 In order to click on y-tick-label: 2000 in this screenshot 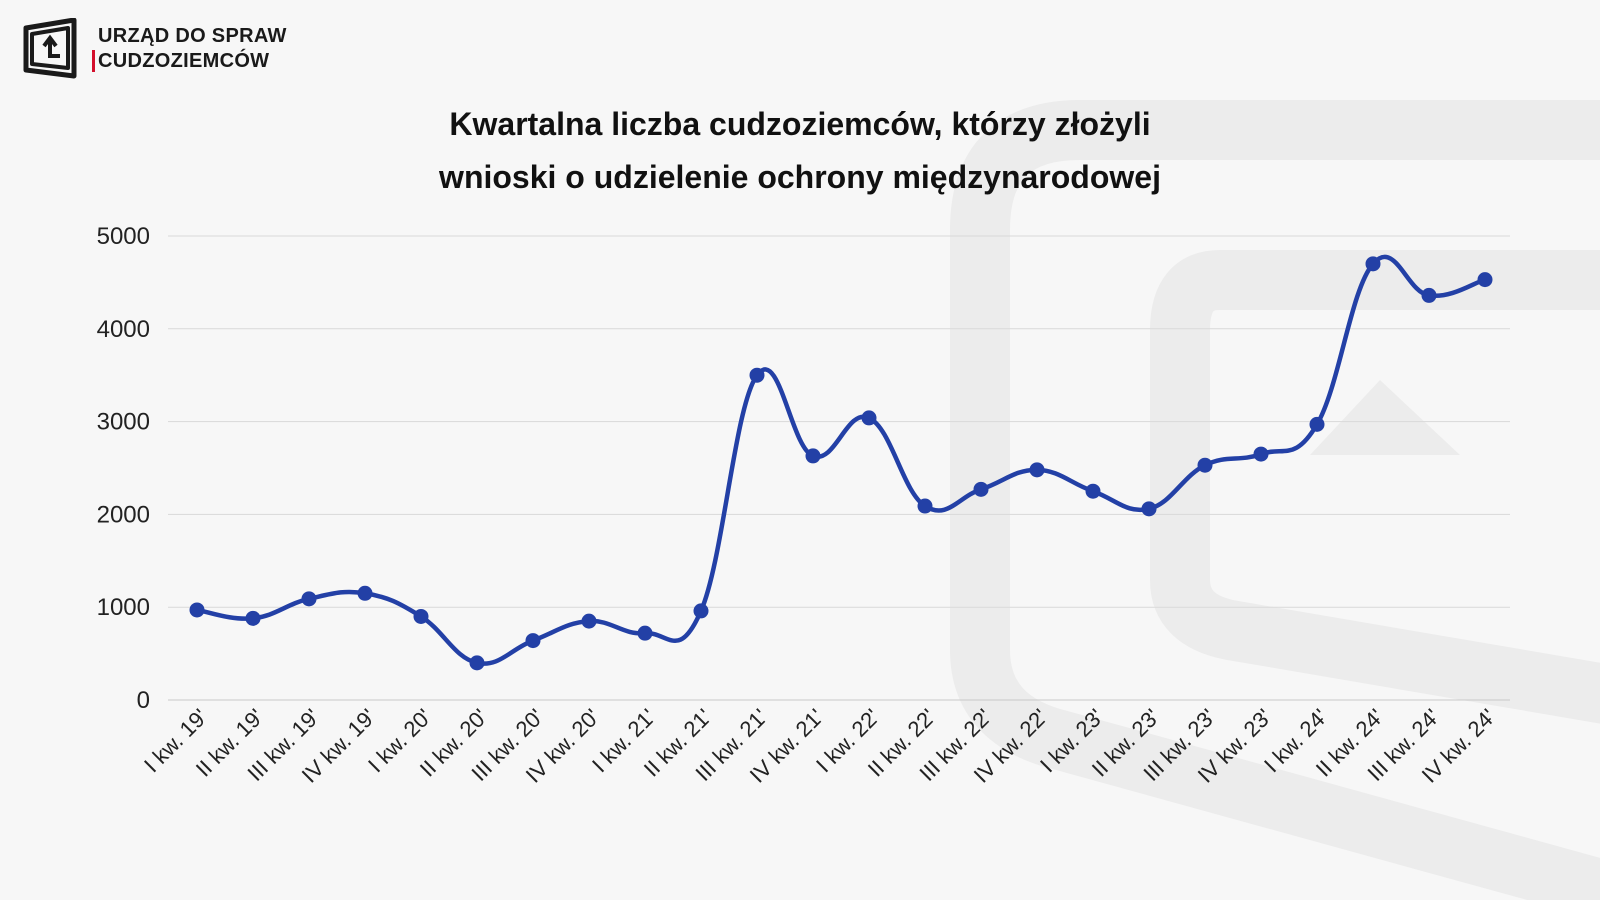, I will do `click(123, 514)`.